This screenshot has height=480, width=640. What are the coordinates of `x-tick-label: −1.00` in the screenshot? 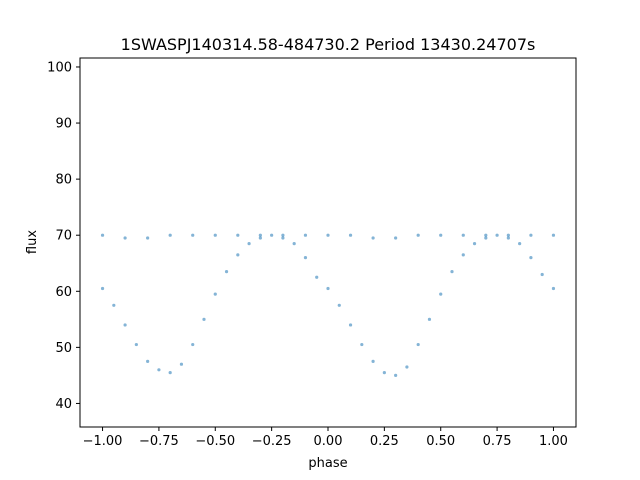 It's located at (103, 441).